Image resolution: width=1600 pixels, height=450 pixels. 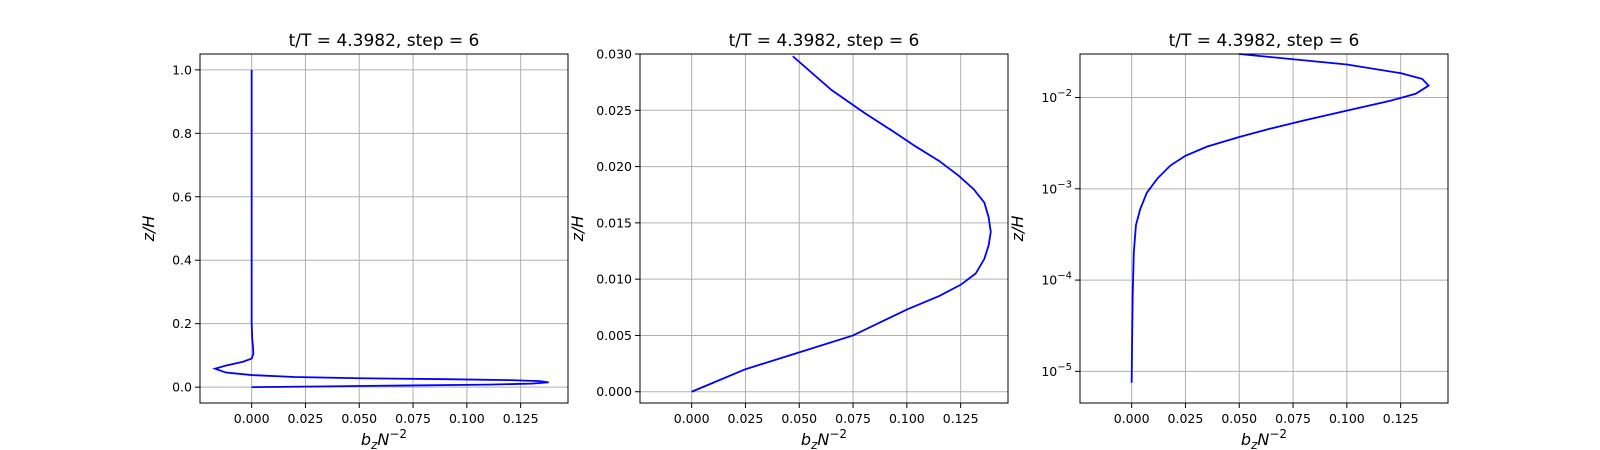 I want to click on y-tick-label: 0.6, so click(x=182, y=196).